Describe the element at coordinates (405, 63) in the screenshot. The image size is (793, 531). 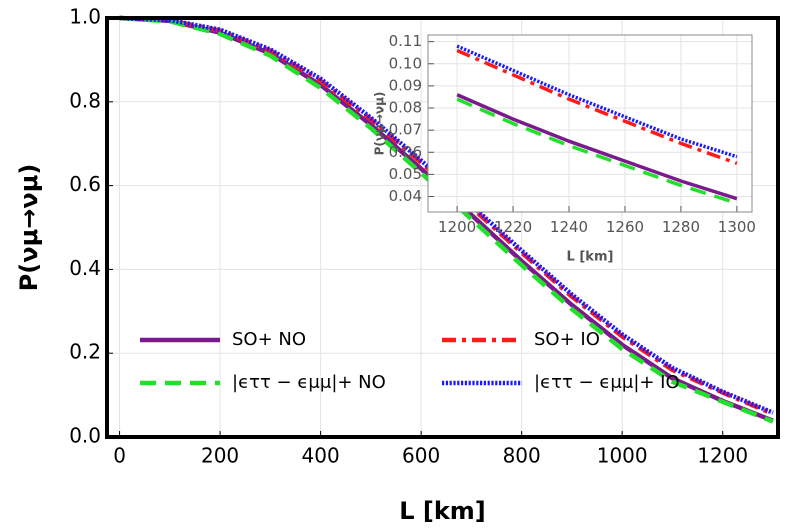
I see `y-tick-label: 0.10` at that location.